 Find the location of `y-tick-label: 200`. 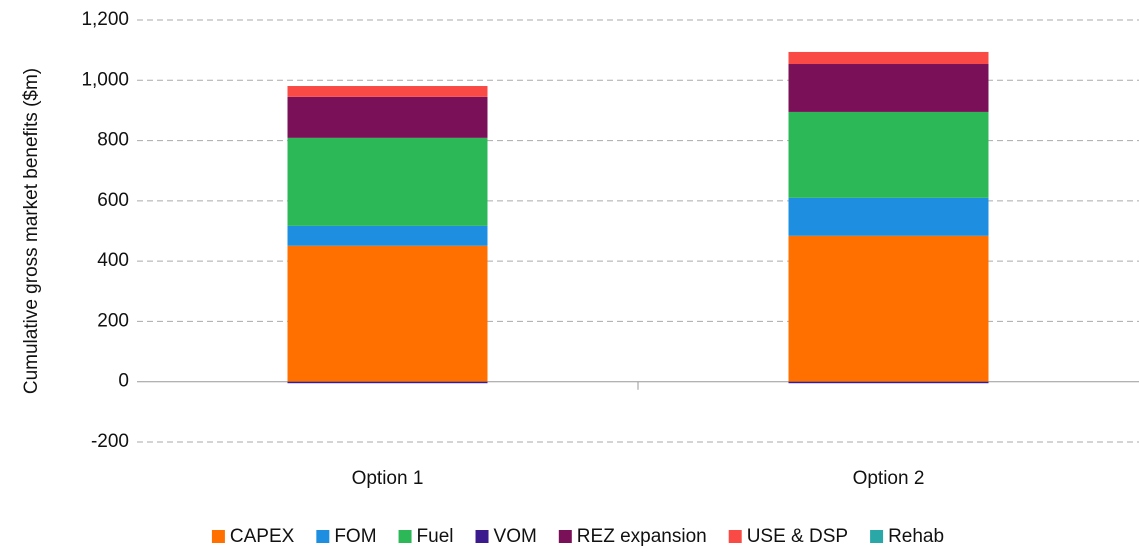

y-tick-label: 200 is located at coordinates (113, 320).